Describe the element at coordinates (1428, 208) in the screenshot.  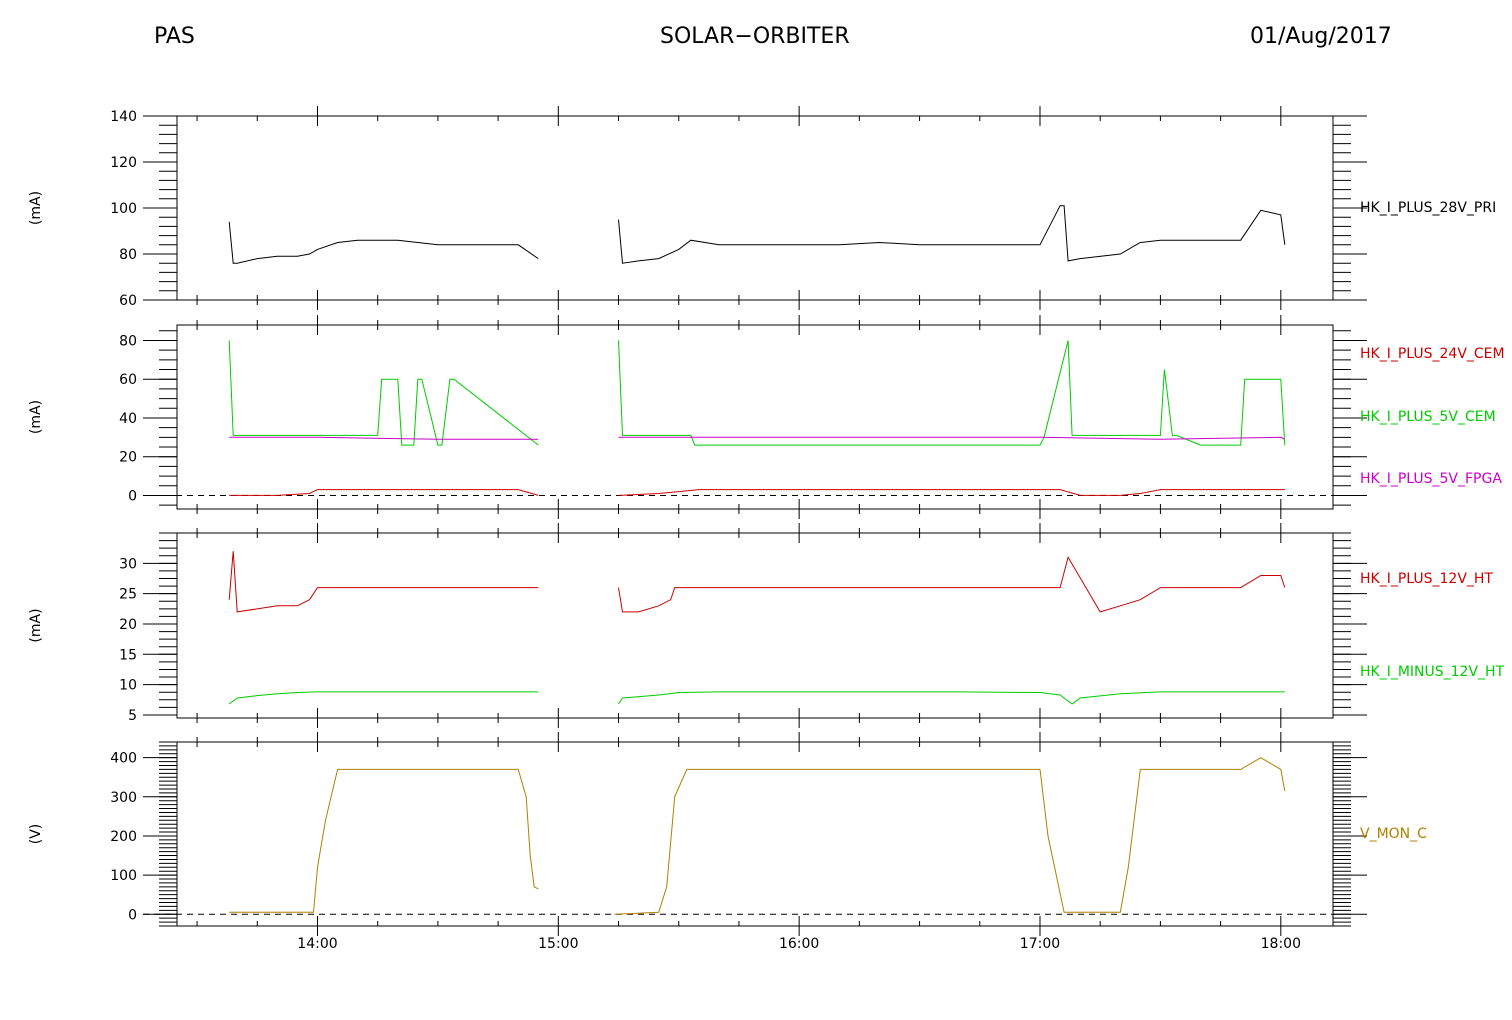
I see `series-label: HK_I_PLUS_28V_PRI` at that location.